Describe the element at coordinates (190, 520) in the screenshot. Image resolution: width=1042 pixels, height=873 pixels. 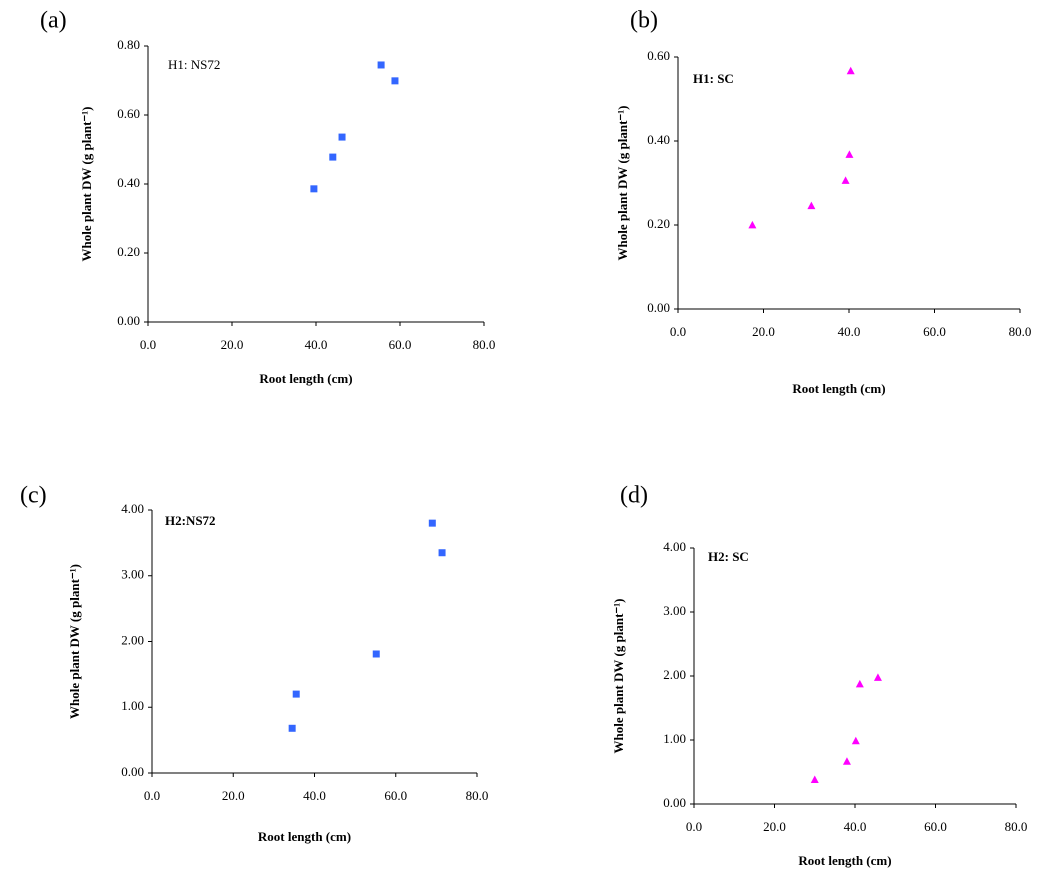
I see `annotation: H2:NS72` at that location.